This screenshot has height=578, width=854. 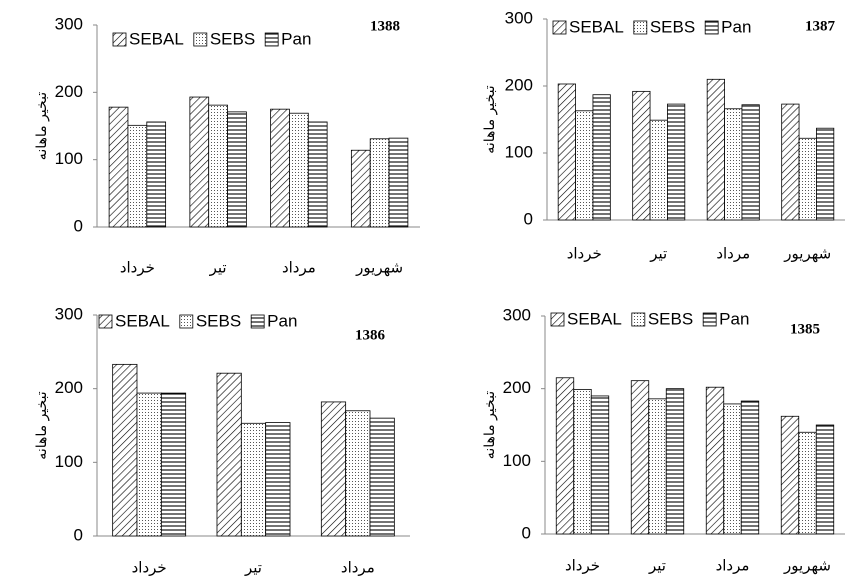 I want to click on chart-title: 1387, so click(x=820, y=26).